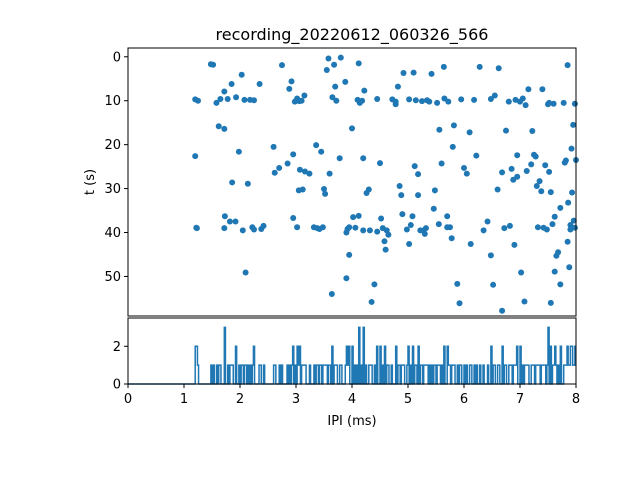  I want to click on scatter-y-axis-label: t (s), so click(90, 182).